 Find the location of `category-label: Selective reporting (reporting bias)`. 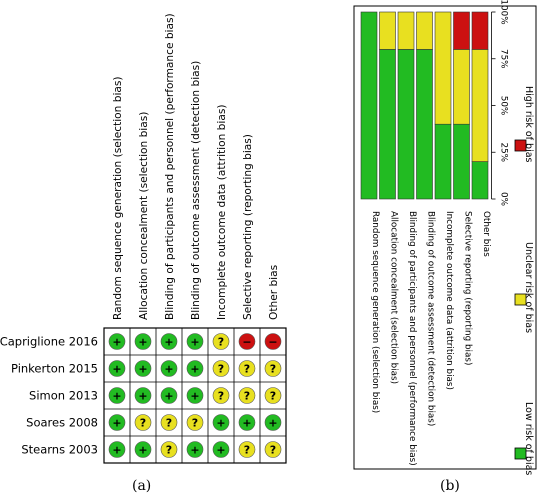

category-label: Selective reporting (reporting bias) is located at coordinates (468, 288).